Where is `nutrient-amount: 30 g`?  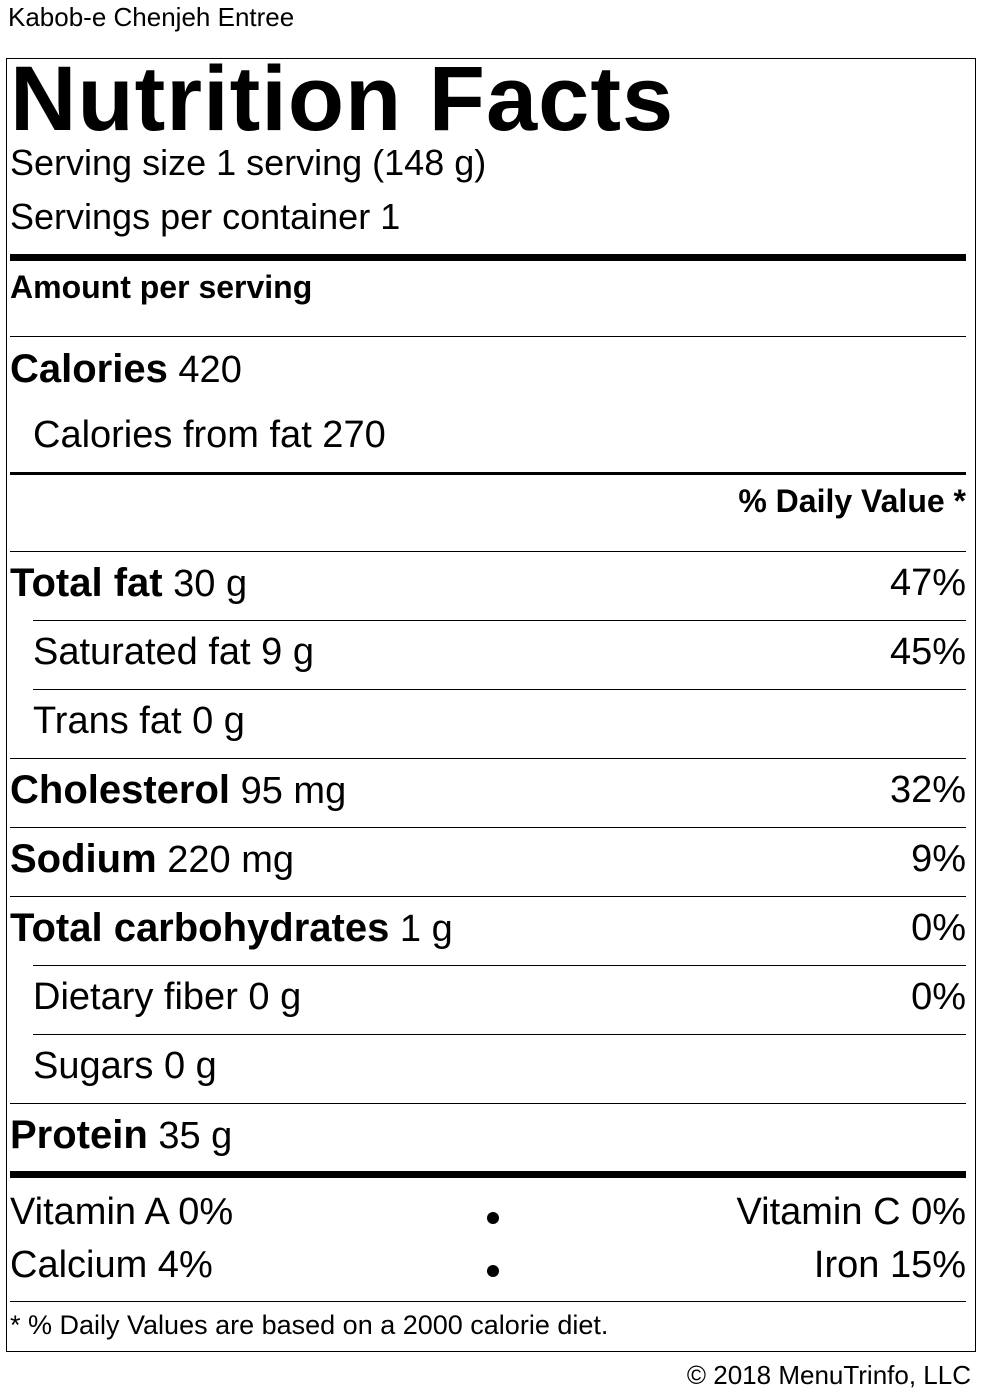 nutrient-amount: 30 g is located at coordinates (210, 583).